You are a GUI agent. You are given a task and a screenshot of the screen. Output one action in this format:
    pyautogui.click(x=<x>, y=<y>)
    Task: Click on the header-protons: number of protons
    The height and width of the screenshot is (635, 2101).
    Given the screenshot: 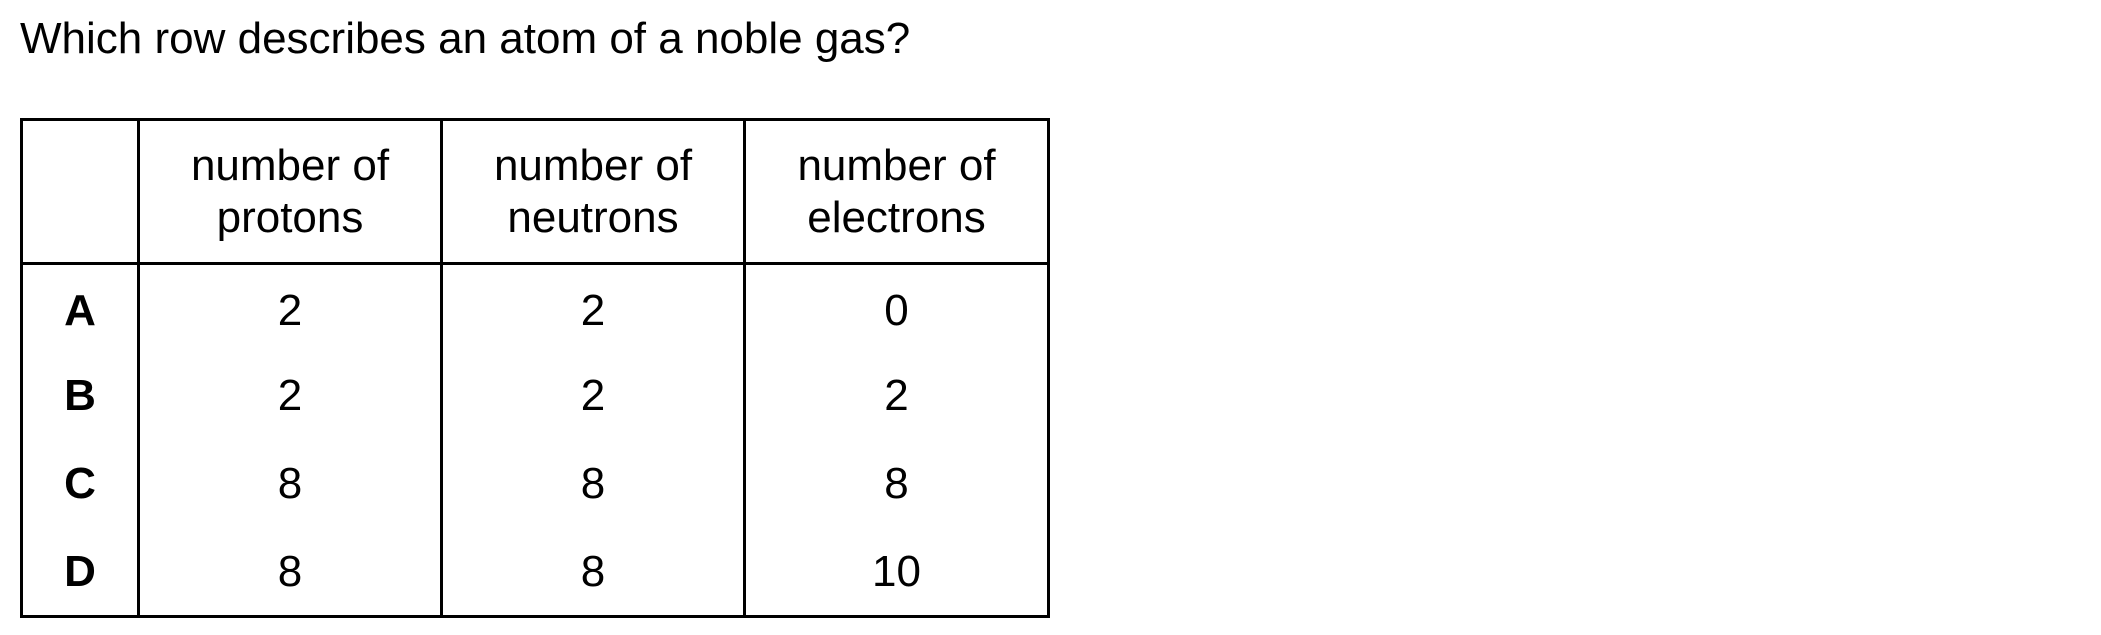 What is the action you would take?
    pyautogui.click(x=290, y=192)
    